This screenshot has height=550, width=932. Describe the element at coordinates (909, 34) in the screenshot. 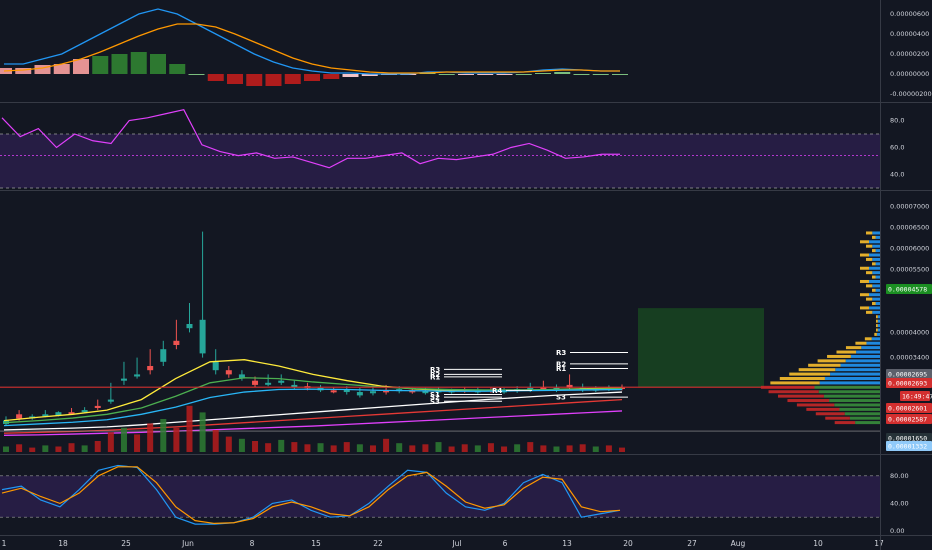

I see `macd-tick-label: 0.00000400` at that location.